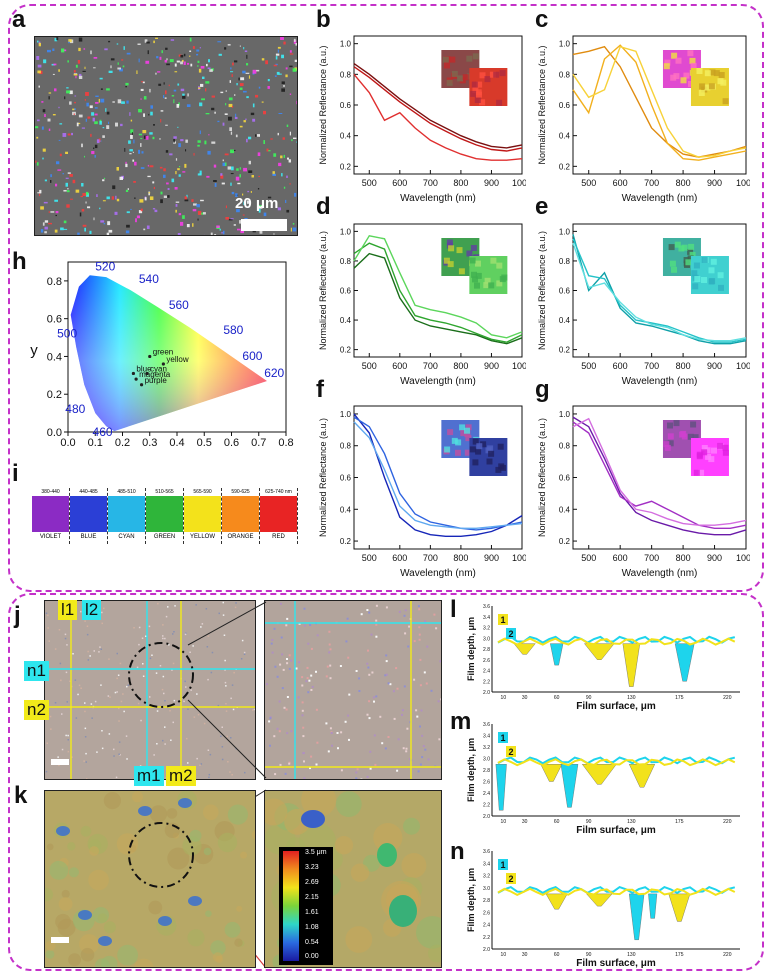 Image resolution: width=768 pixels, height=975 pixels. What do you see at coordinates (565, 414) in the screenshot?
I see `y-tick-label: 1.0` at bounding box center [565, 414].